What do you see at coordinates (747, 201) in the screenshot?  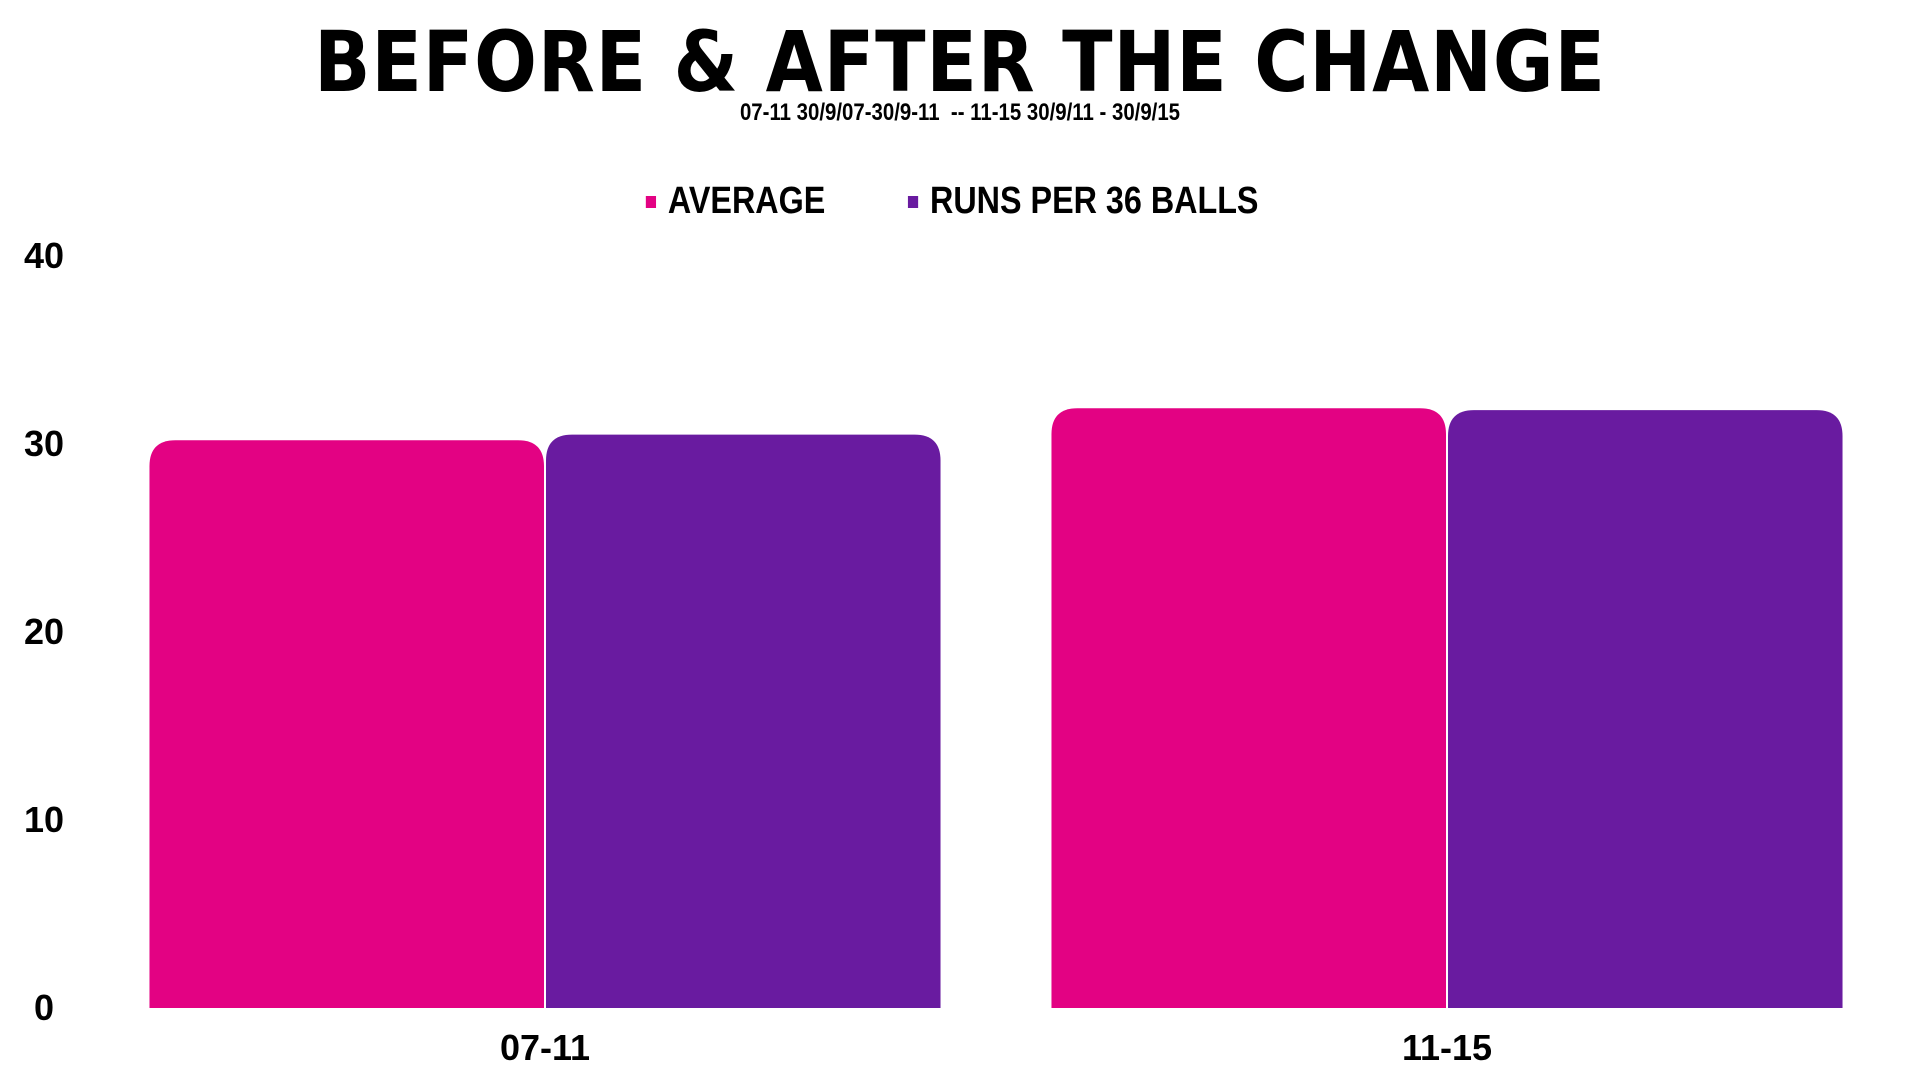 I see `legend-label-average: AVERAGE` at bounding box center [747, 201].